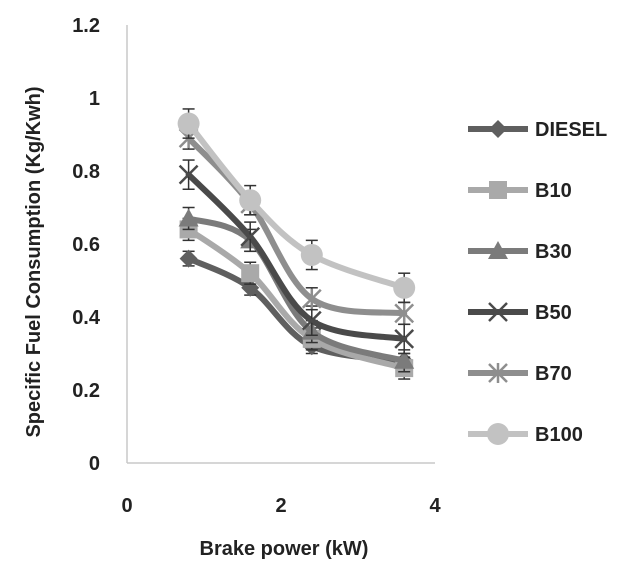 The width and height of the screenshot is (619, 568). What do you see at coordinates (553, 374) in the screenshot?
I see `legend-label: B70` at bounding box center [553, 374].